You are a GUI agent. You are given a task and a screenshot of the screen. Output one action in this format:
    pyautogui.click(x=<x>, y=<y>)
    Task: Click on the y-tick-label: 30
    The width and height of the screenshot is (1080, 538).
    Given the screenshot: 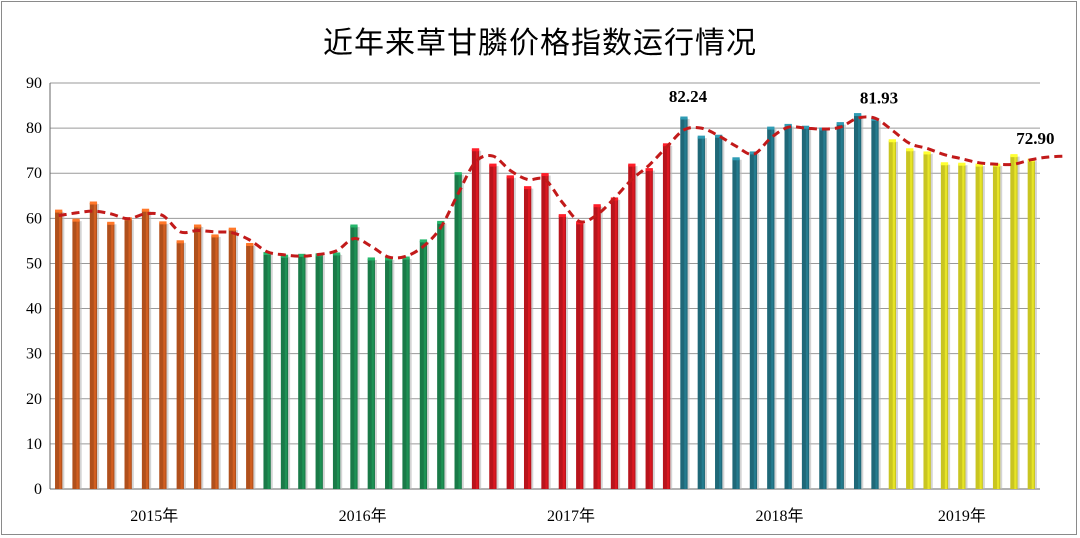 What is the action you would take?
    pyautogui.click(x=34, y=354)
    